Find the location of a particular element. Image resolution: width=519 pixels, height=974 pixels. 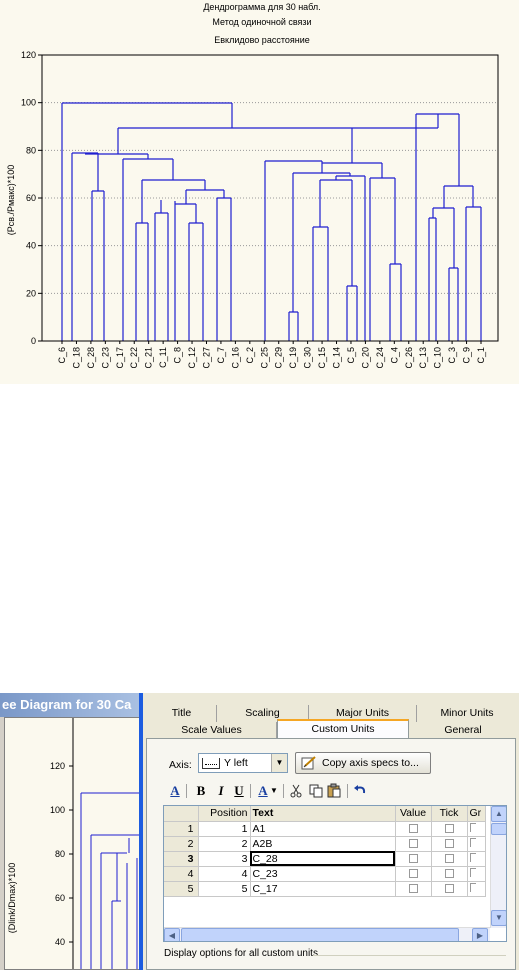

column-header-tick: Tick is located at coordinates (449, 814).